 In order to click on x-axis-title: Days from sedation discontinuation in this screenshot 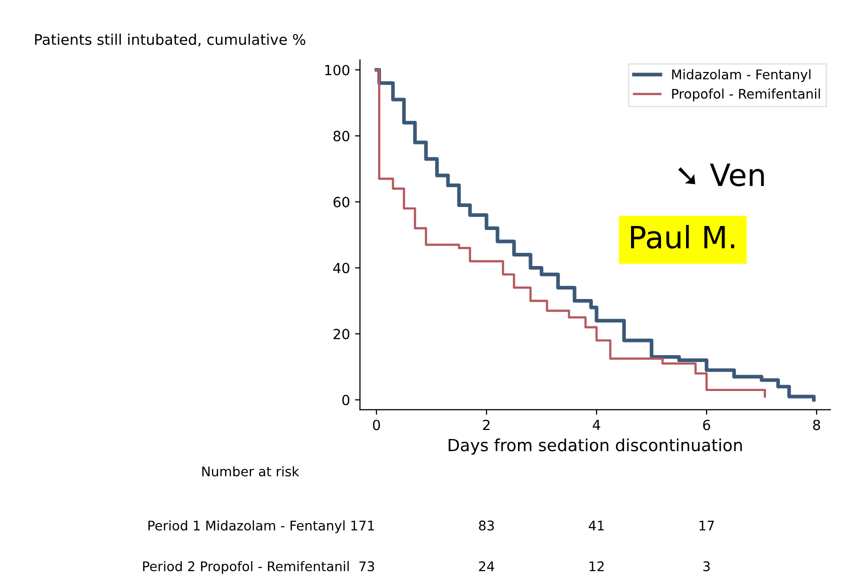, I will do `click(595, 446)`.